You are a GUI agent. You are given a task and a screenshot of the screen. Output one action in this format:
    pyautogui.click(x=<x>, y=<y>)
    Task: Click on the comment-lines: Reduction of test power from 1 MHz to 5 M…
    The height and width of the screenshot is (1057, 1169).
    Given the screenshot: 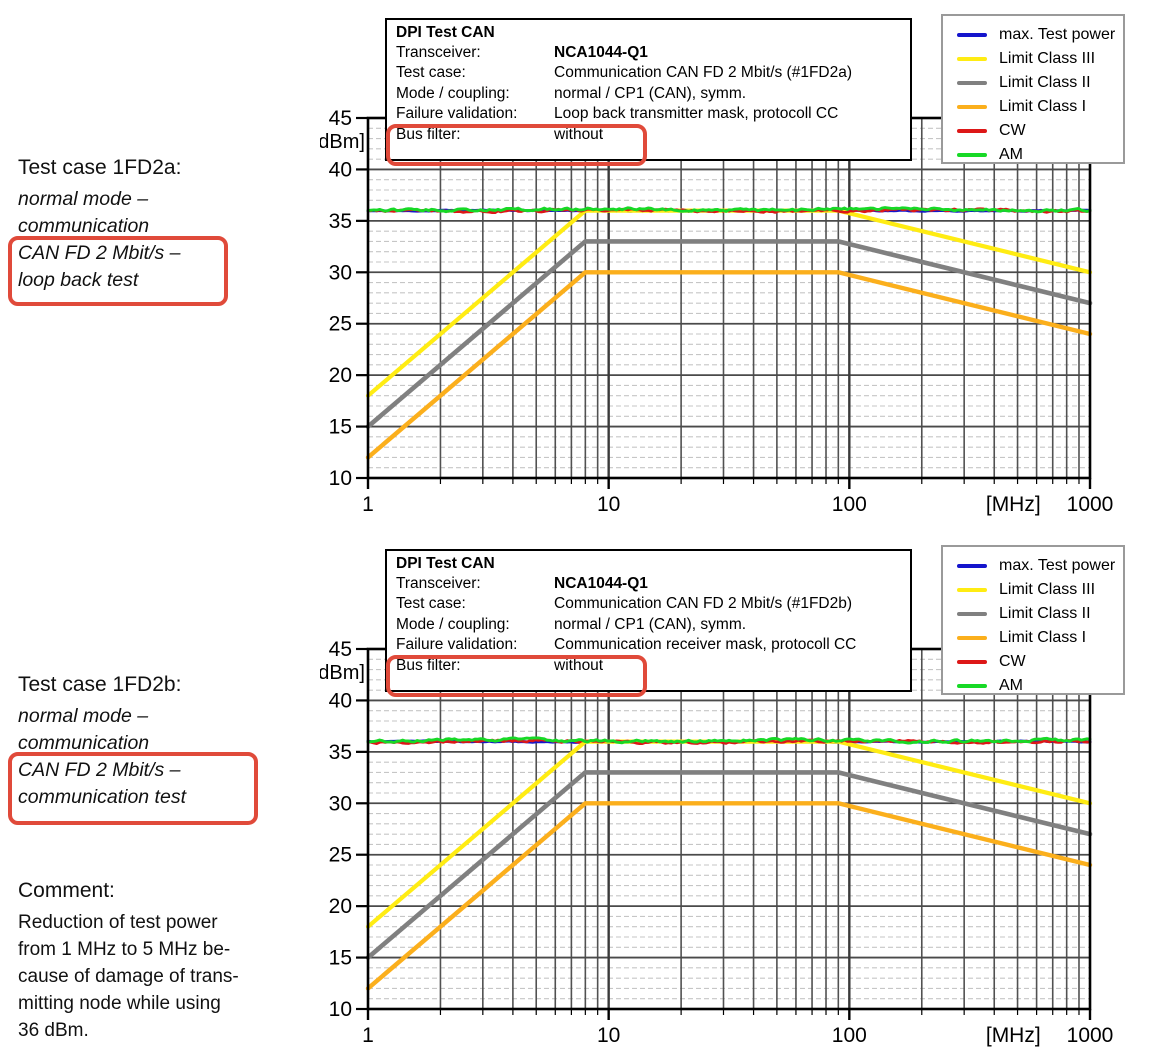 What is the action you would take?
    pyautogui.click(x=173, y=976)
    